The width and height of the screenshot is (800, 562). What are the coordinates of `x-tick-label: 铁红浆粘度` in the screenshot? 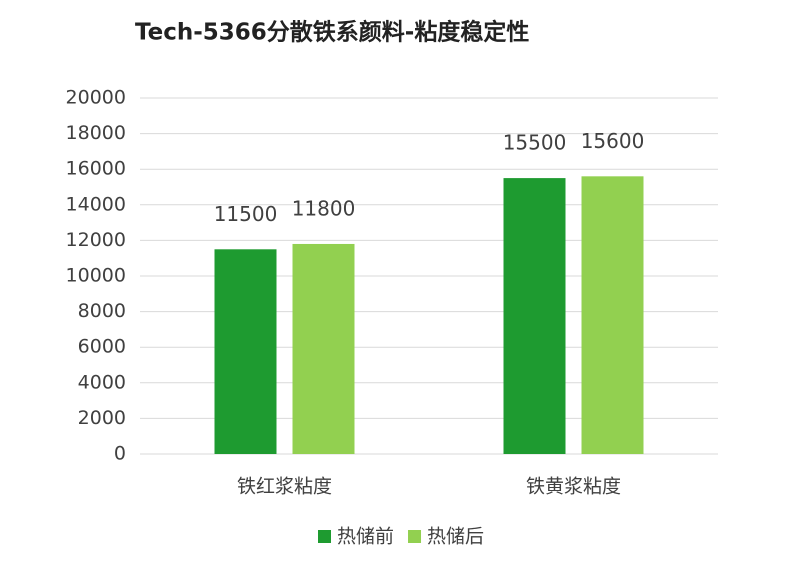 It's located at (284, 487).